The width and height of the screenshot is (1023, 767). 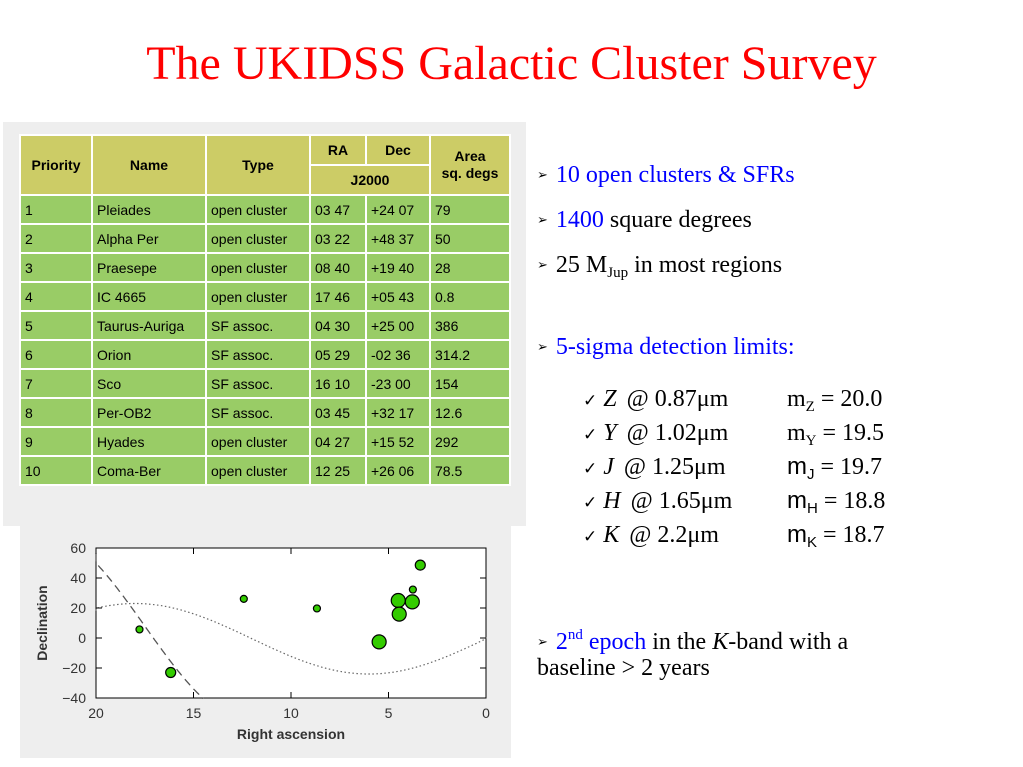 What do you see at coordinates (734, 536) in the screenshot?
I see `limit-line-k: ✓ K @ 2.2μm mK = 18.7` at bounding box center [734, 536].